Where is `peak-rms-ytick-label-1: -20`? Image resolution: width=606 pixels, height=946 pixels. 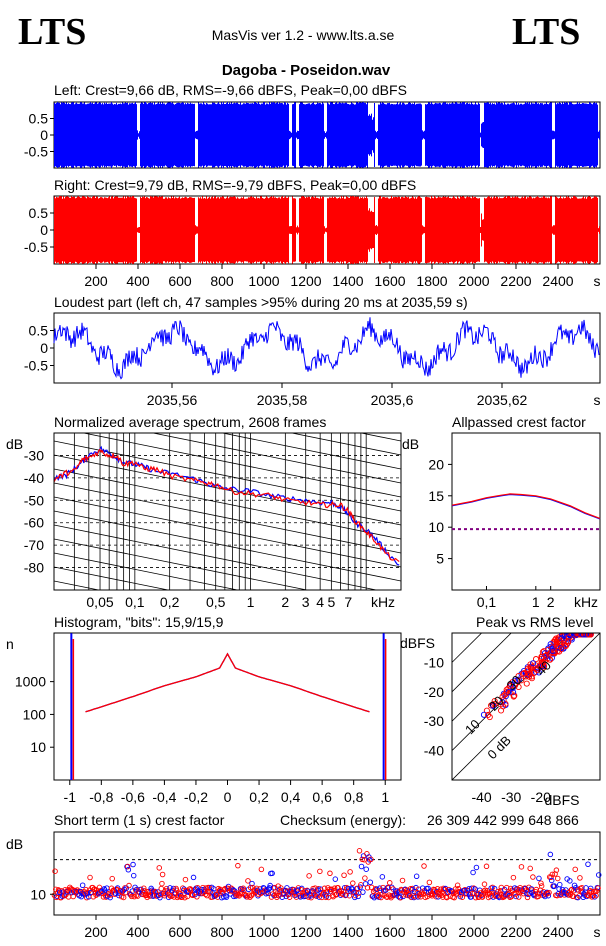 peak-rms-ytick-label-1: -20 is located at coordinates (434, 692).